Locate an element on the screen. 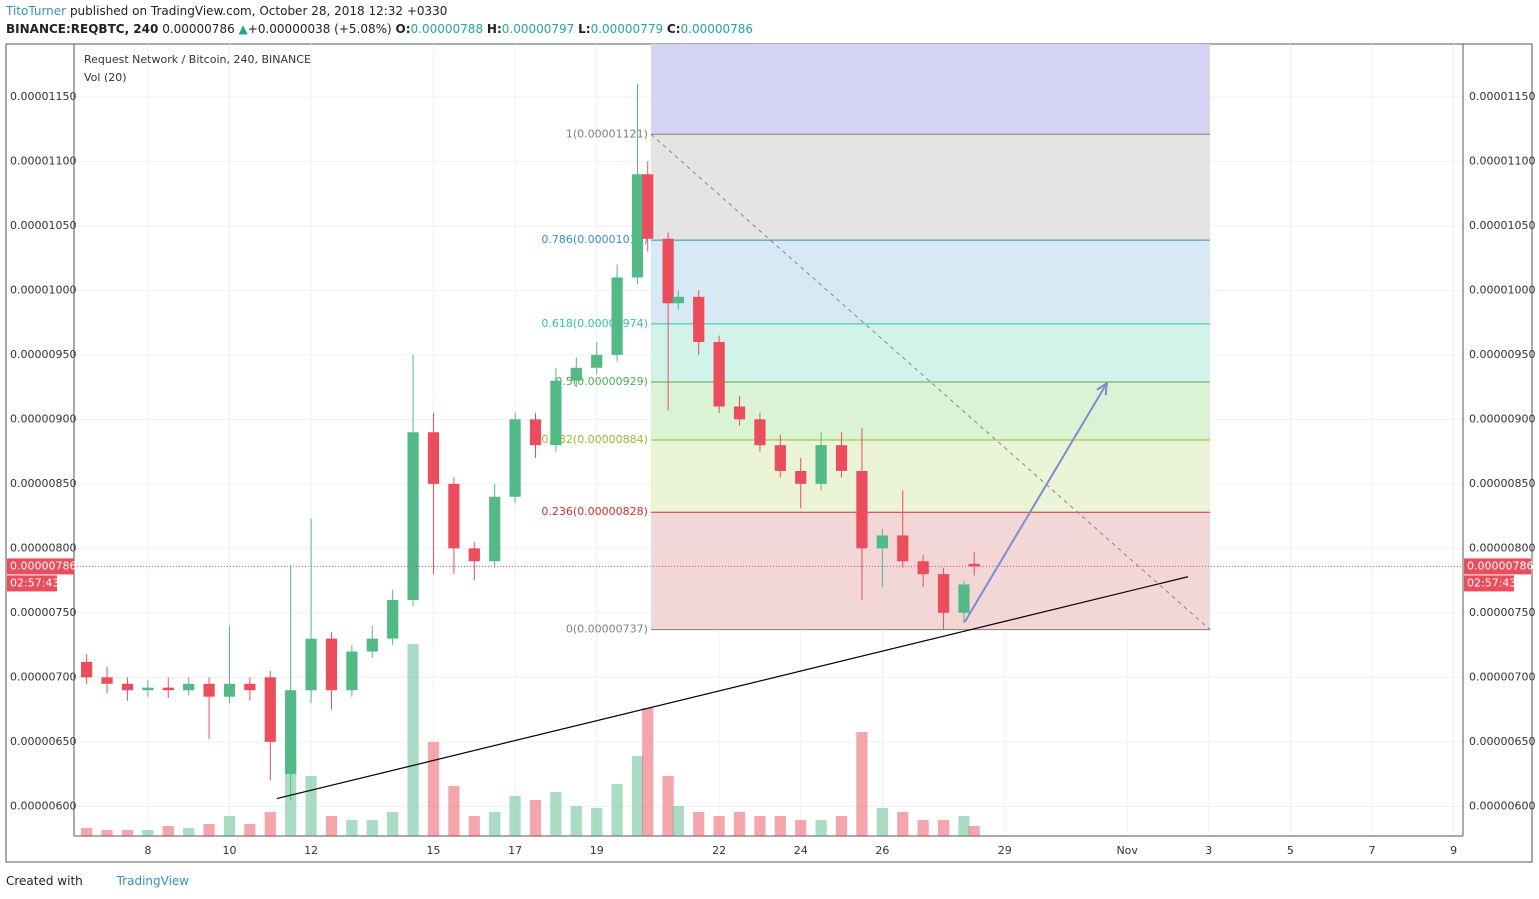 This screenshot has width=1539, height=899. o-label: O: is located at coordinates (403, 29).